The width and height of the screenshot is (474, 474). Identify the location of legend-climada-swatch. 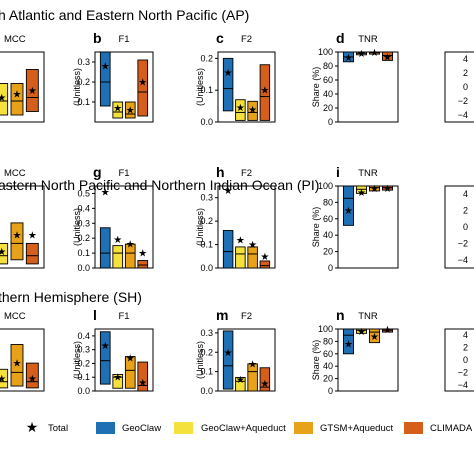
(413, 428).